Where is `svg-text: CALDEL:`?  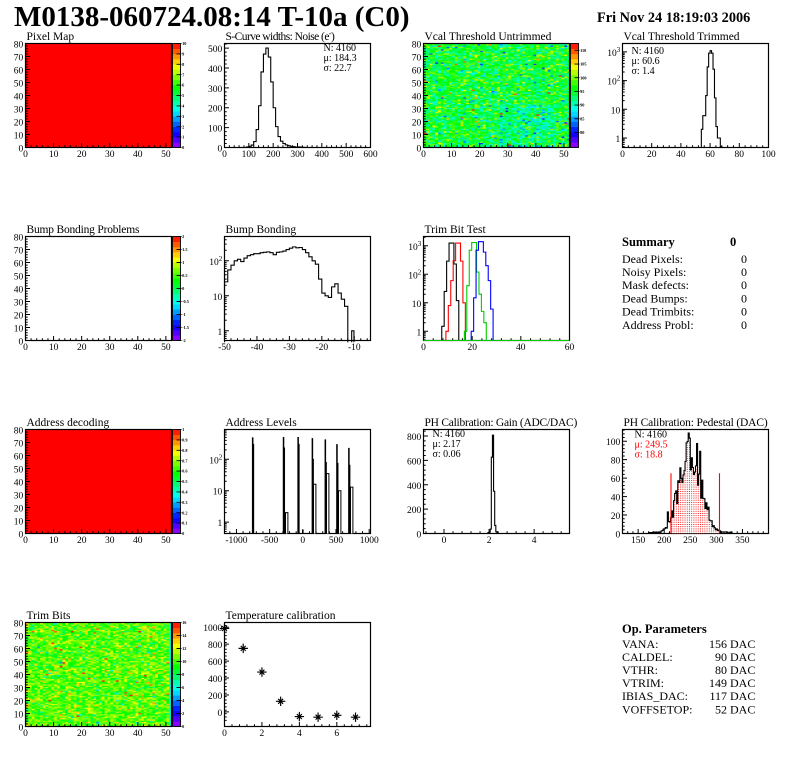
svg-text: CALDEL: is located at coordinates (647, 657).